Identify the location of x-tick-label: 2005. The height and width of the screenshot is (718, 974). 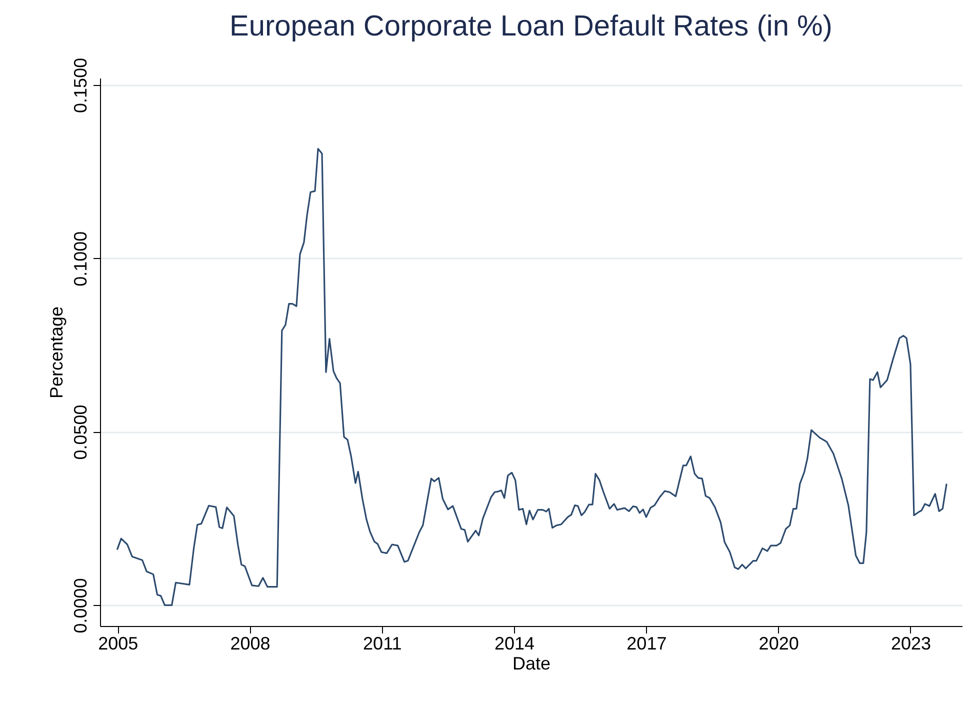
(118, 644).